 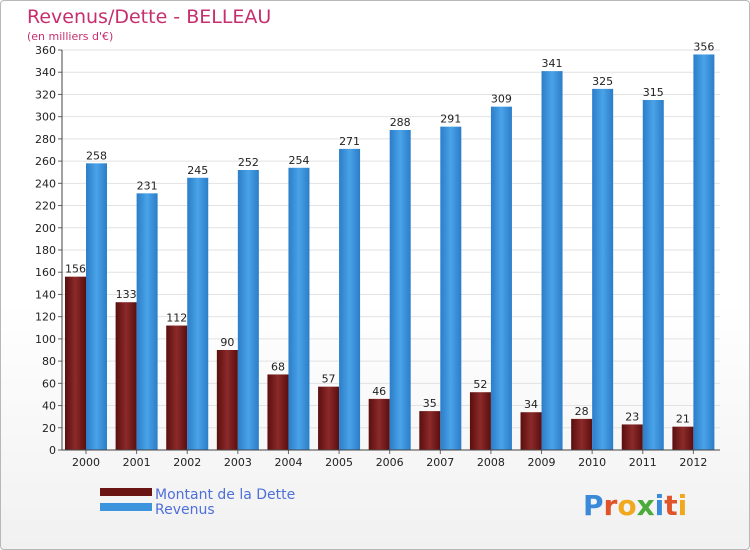 I want to click on y-tick-label: 140, so click(x=45, y=294).